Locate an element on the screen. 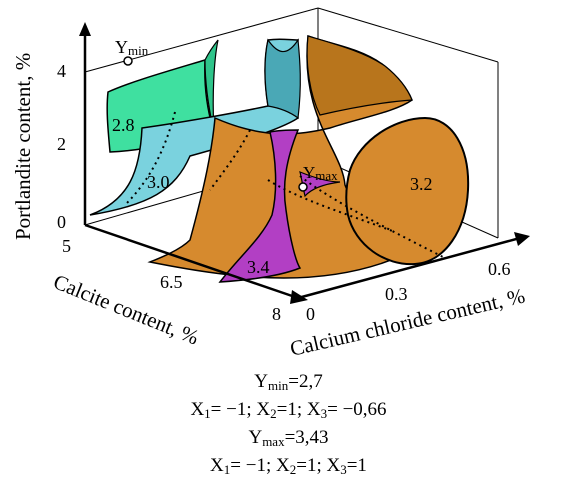  z-tick-4: 4 is located at coordinates (61, 71).